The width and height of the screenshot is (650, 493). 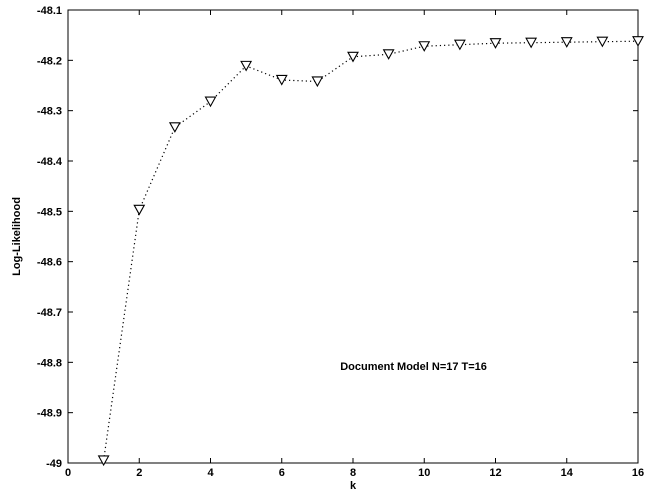 What do you see at coordinates (495, 473) in the screenshot?
I see `x-tick-label: 12` at bounding box center [495, 473].